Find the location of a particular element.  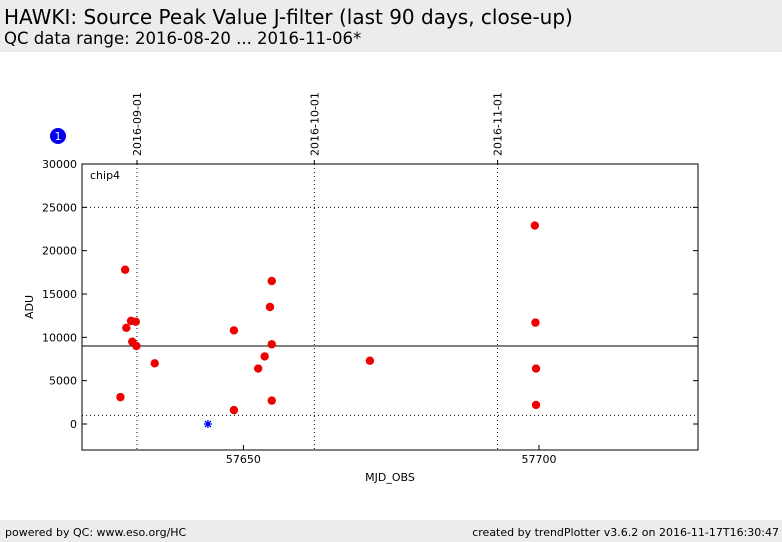

y-tick-label: 20000 is located at coordinates (59, 251).